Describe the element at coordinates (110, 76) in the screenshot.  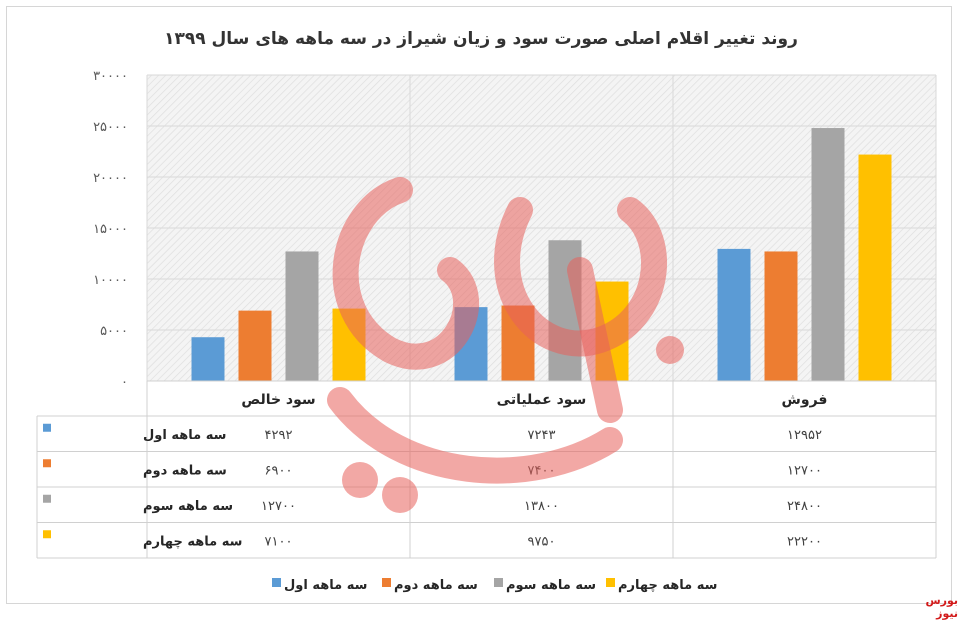
I see `y-tick-label: ۳۰۰۰۰` at that location.